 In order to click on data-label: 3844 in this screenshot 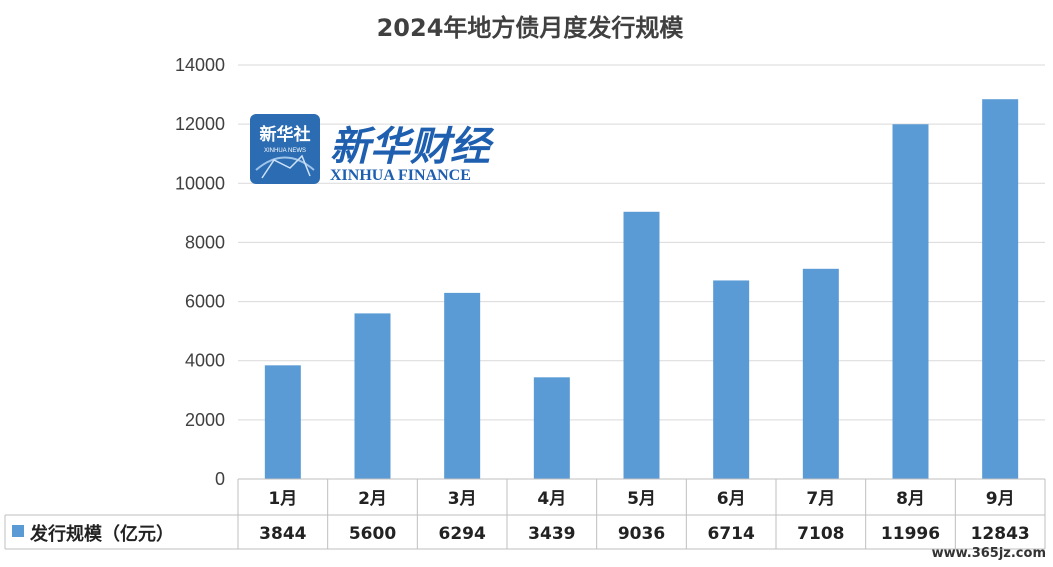, I will do `click(282, 534)`.